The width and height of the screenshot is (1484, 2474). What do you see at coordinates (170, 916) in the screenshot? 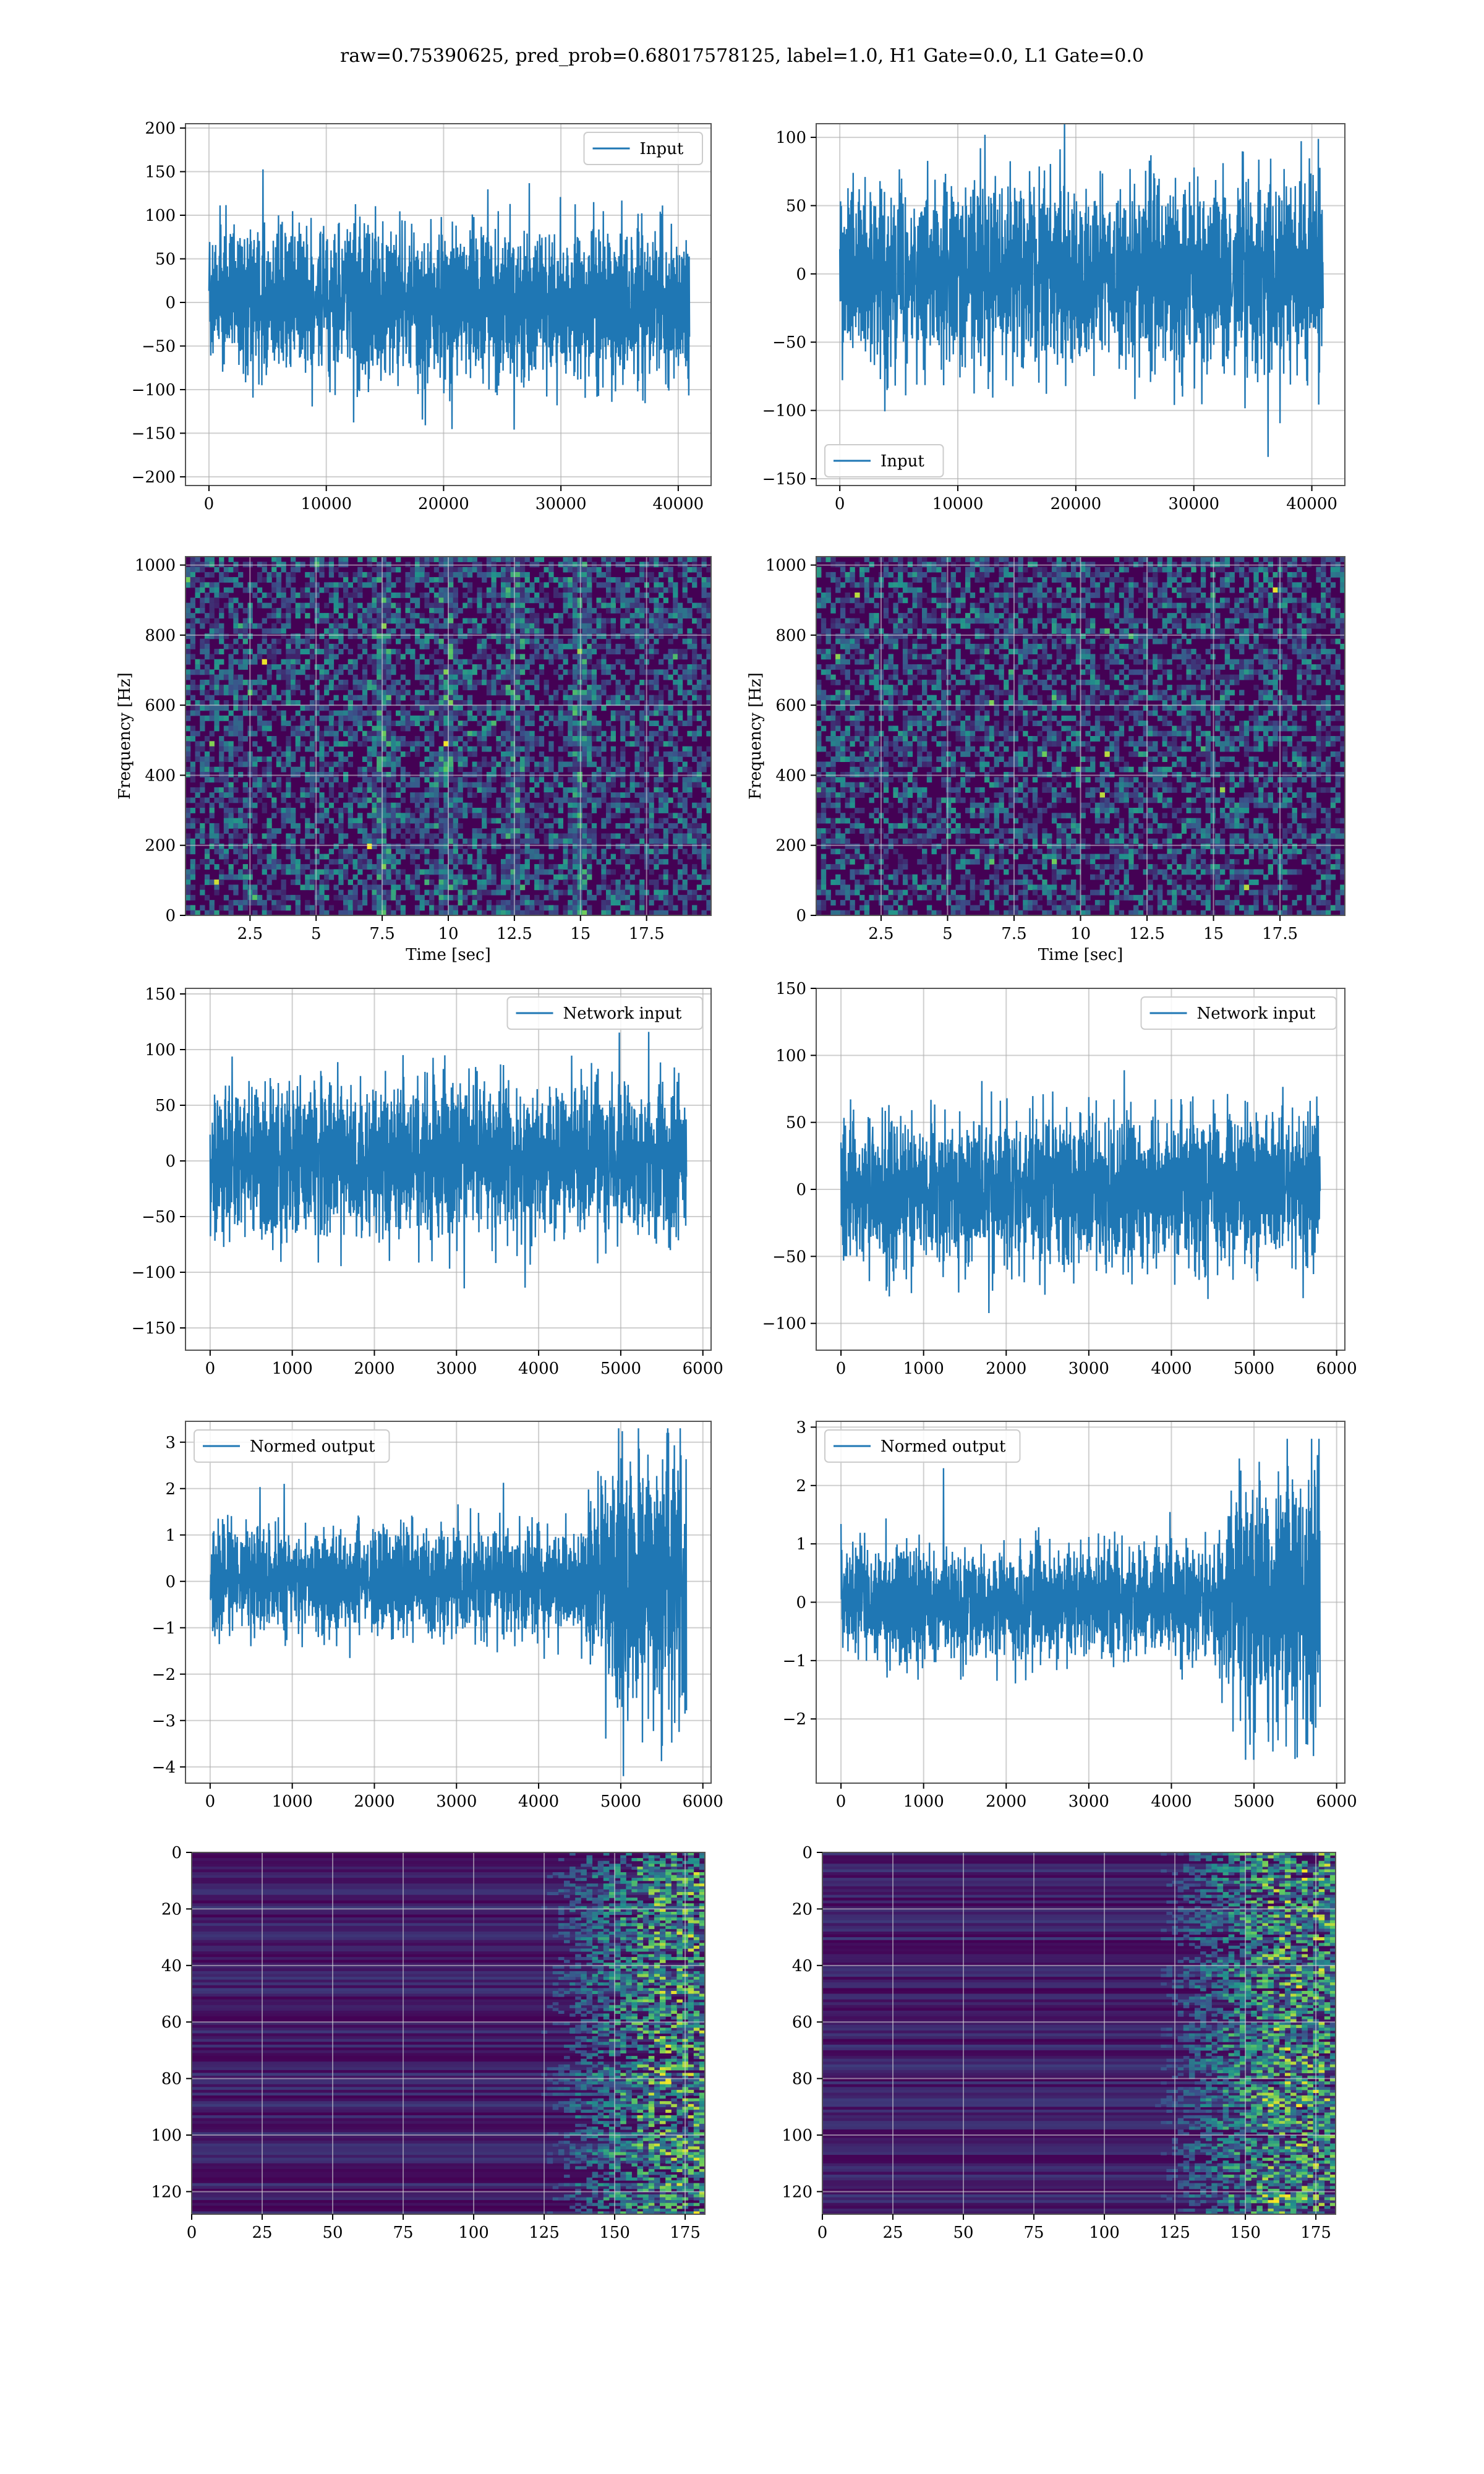
I see `h1-spectrogram-ytick-label: 0` at bounding box center [170, 916].